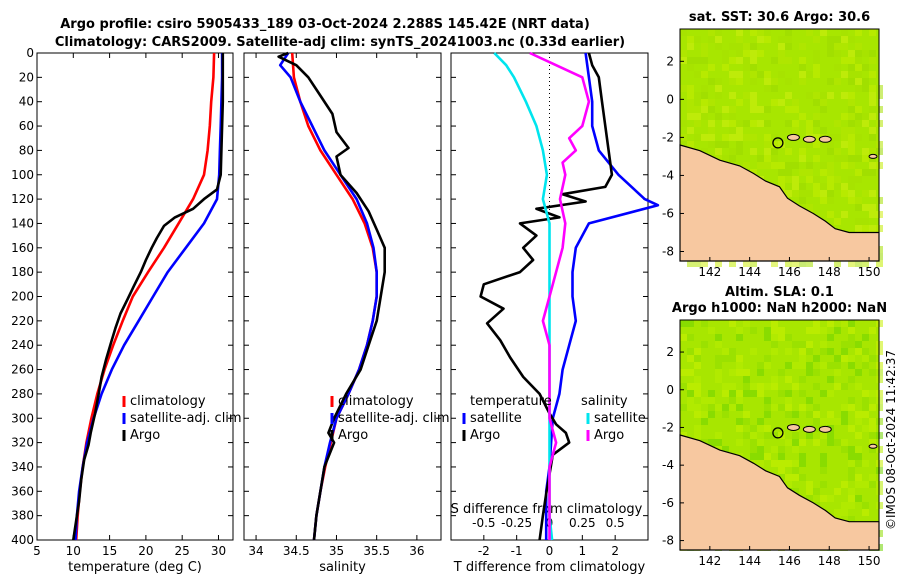 The width and height of the screenshot is (900, 580). What do you see at coordinates (891, 440) in the screenshot?
I see `watermark: ©IMOS 08-Oct-2024 11:42:37` at bounding box center [891, 440].